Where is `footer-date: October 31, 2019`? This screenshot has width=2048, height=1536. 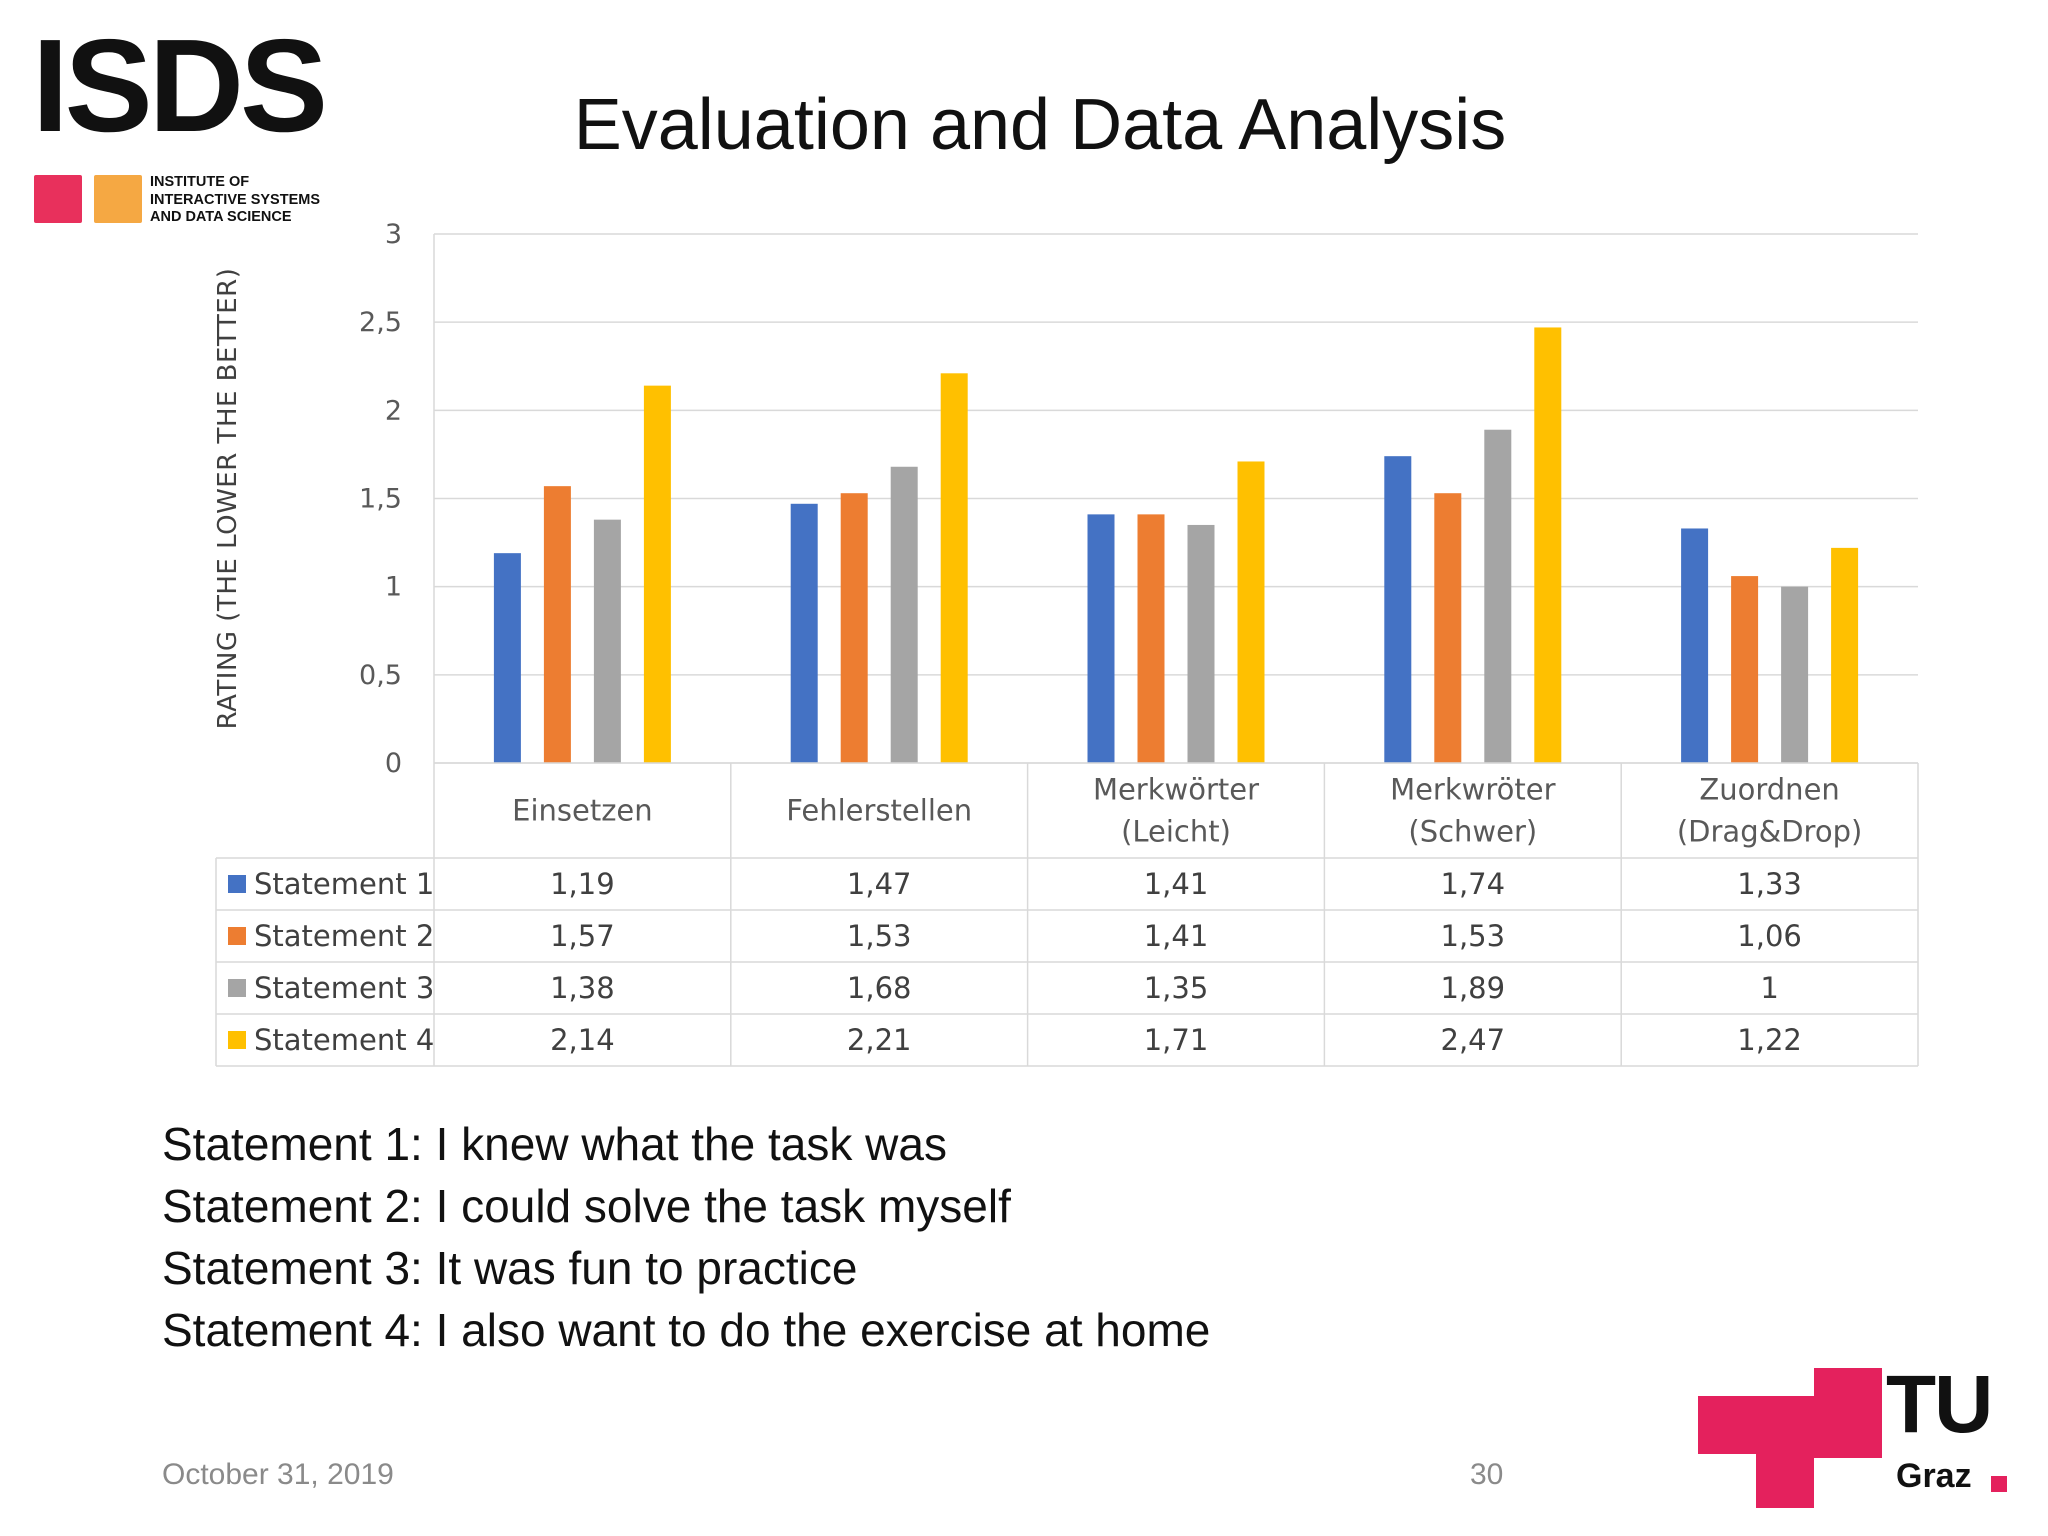
footer-date: October 31, 2019 is located at coordinates (278, 1474).